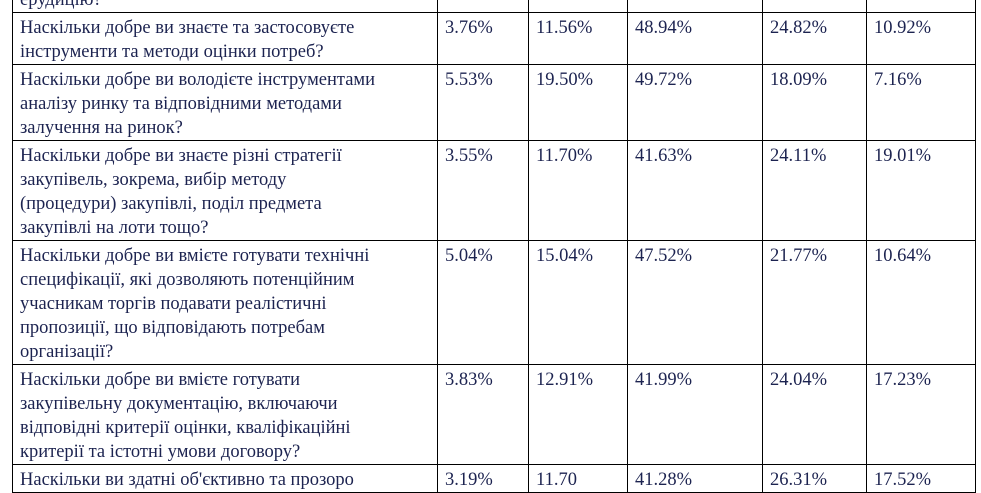 This screenshot has width=981, height=493. I want to click on table-cell: 15.04%, so click(578, 302).